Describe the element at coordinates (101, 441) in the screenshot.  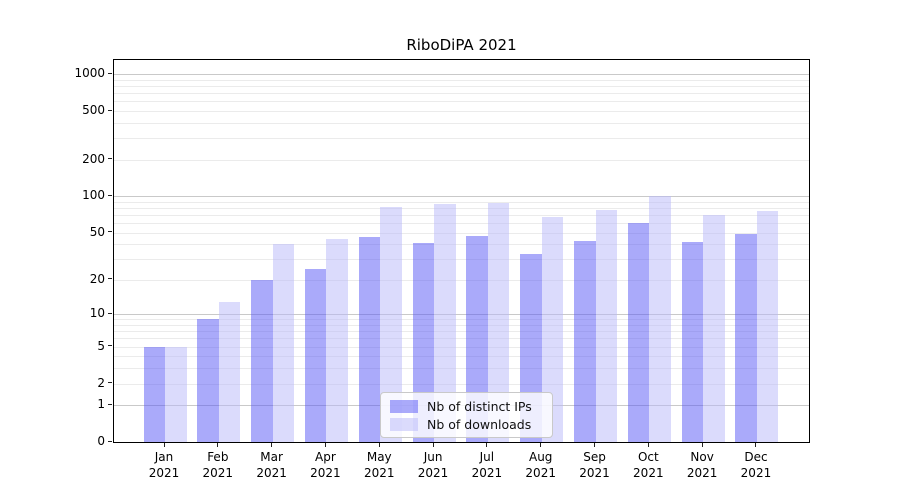
I see `y-tick-label-0: 0` at that location.